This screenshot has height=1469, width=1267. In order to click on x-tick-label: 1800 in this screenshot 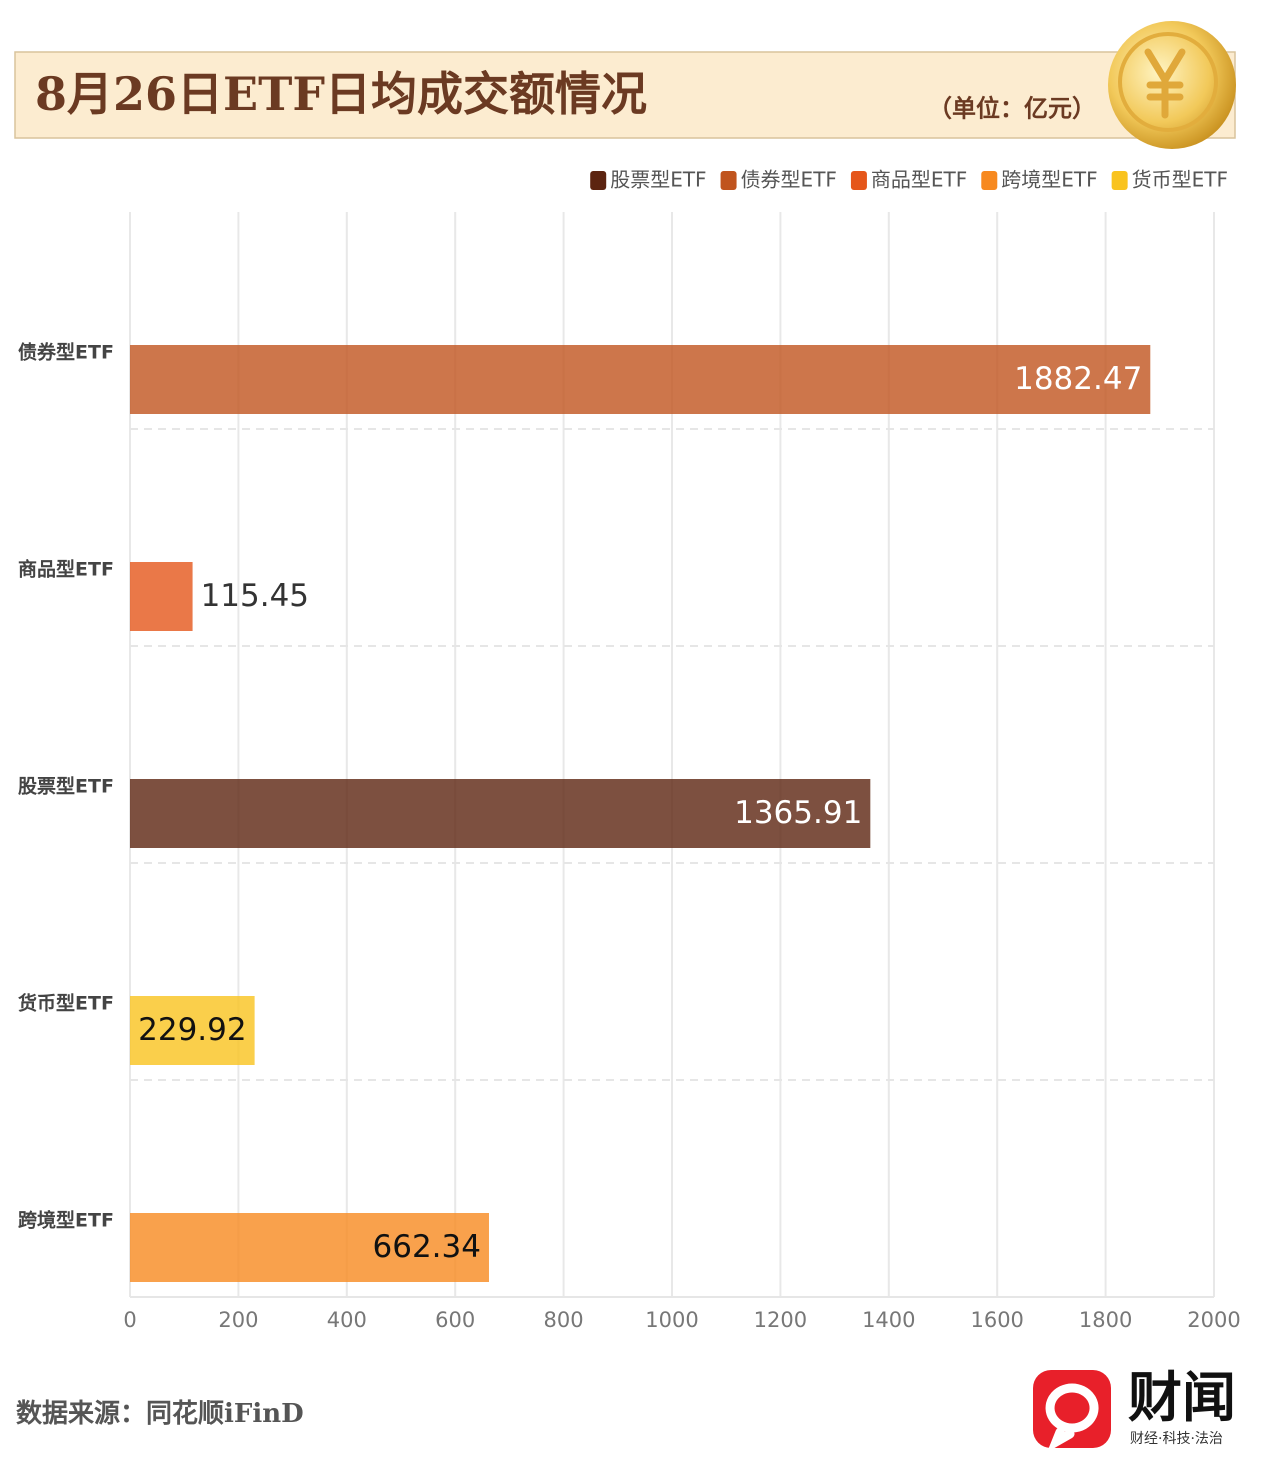, I will do `click(1105, 1320)`.